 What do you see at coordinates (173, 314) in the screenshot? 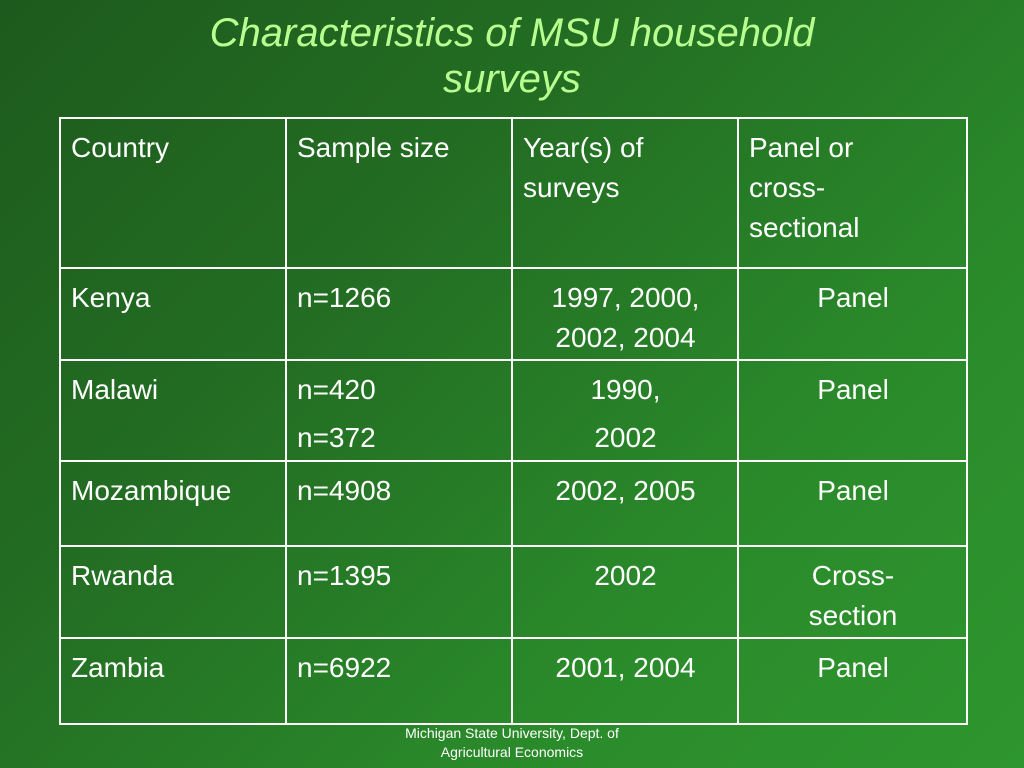
I see `cell-country: Kenya` at bounding box center [173, 314].